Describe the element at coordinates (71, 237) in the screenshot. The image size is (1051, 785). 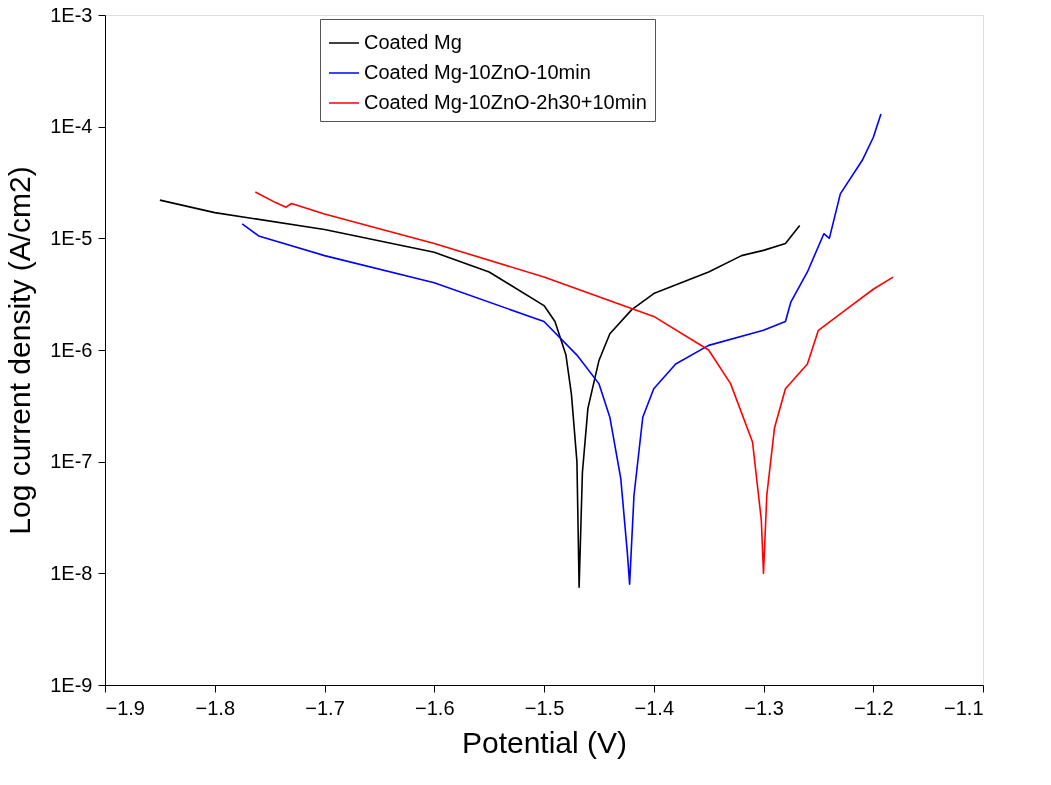
I see `y-tick-label: 1E-5` at that location.